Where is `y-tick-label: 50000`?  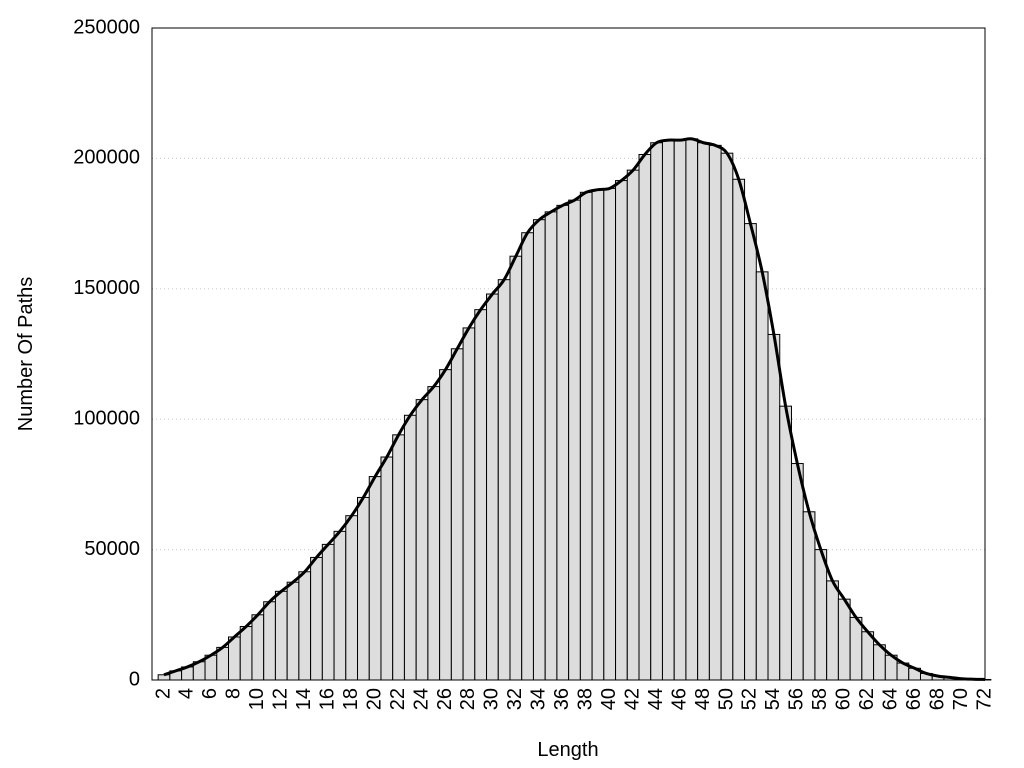
y-tick-label: 50000 is located at coordinates (112, 549).